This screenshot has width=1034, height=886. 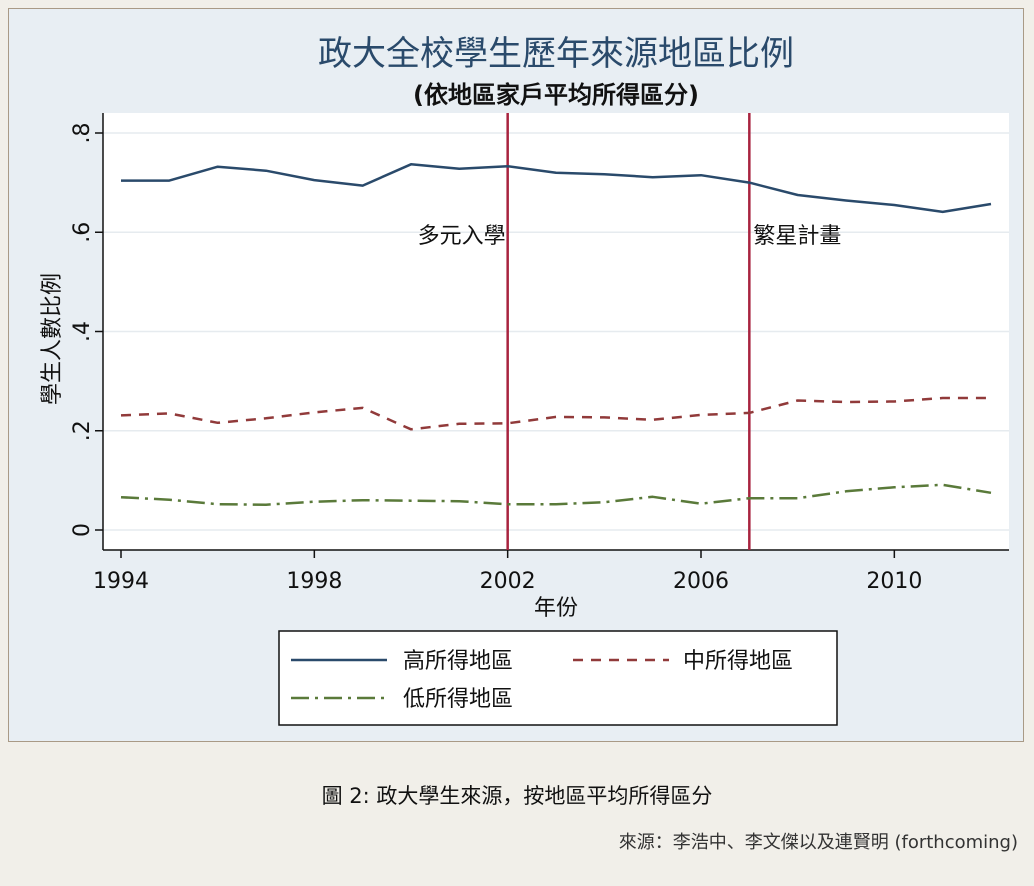 I want to click on legend-label-high: 高所得地區, so click(x=458, y=661).